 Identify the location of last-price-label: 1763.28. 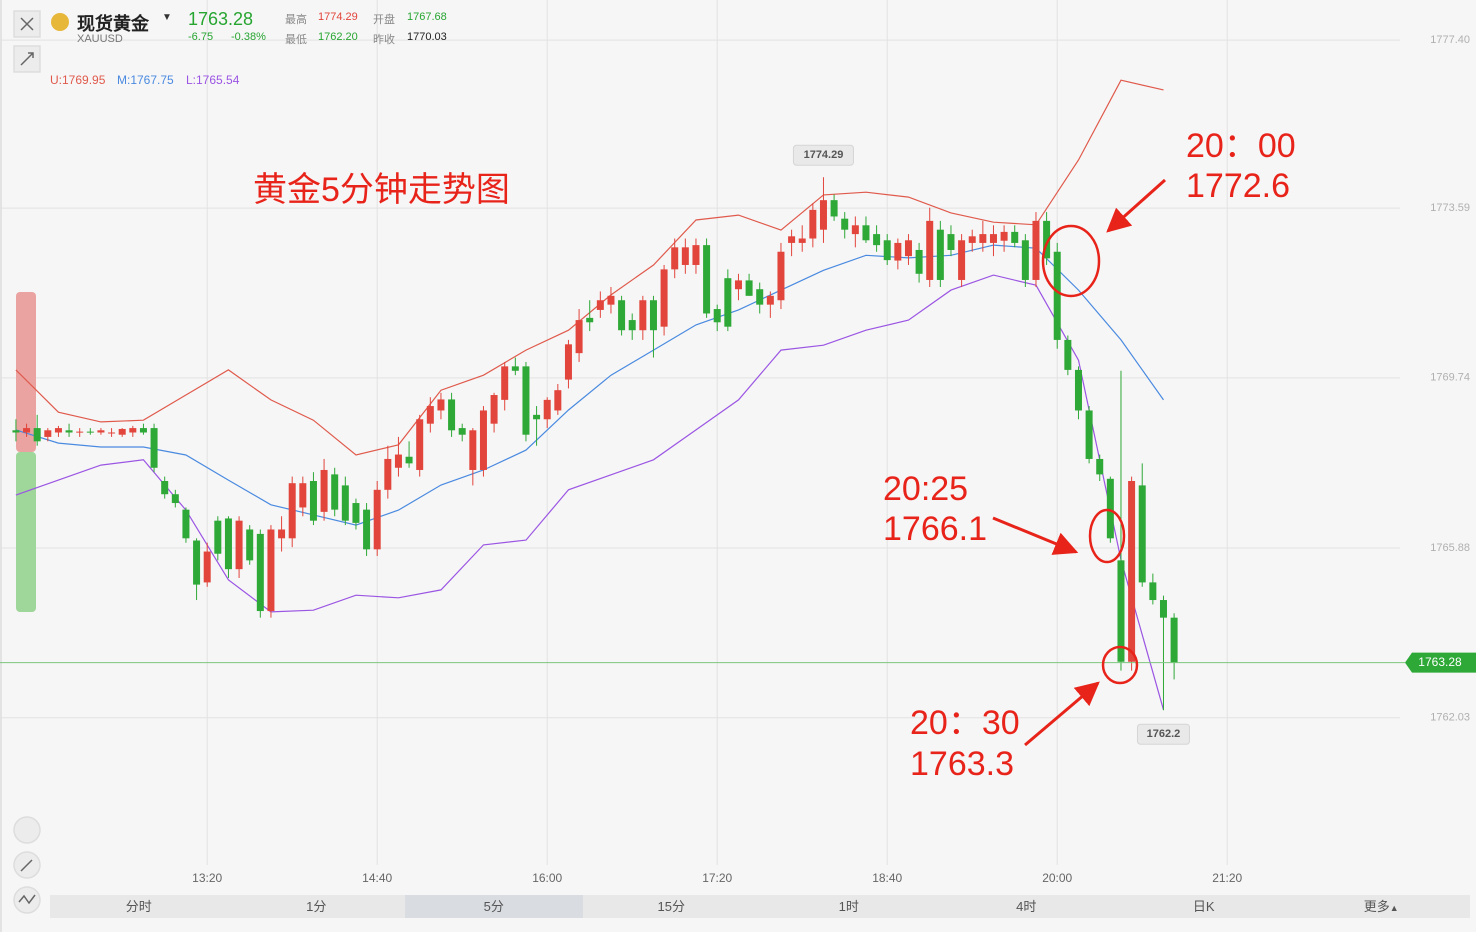
(1440, 662).